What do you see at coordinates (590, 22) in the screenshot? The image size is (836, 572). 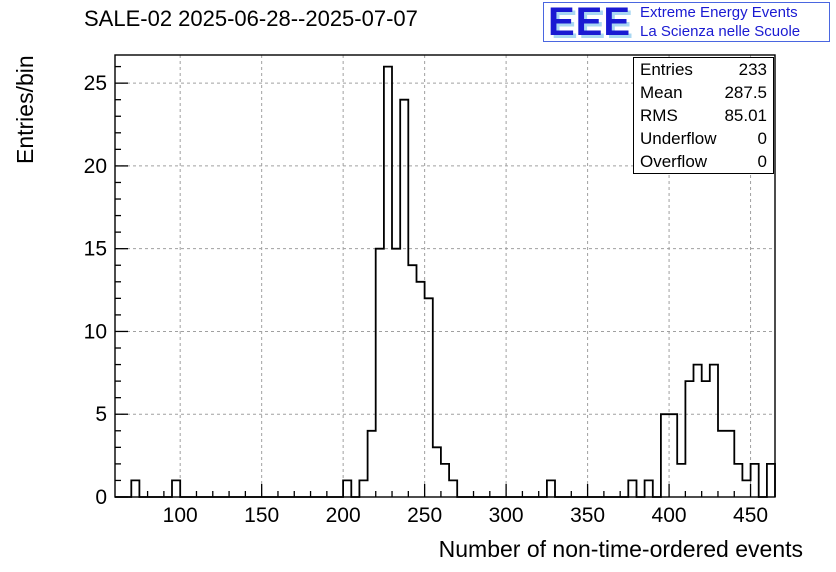 I see `eee-logo-acronym: EEE` at bounding box center [590, 22].